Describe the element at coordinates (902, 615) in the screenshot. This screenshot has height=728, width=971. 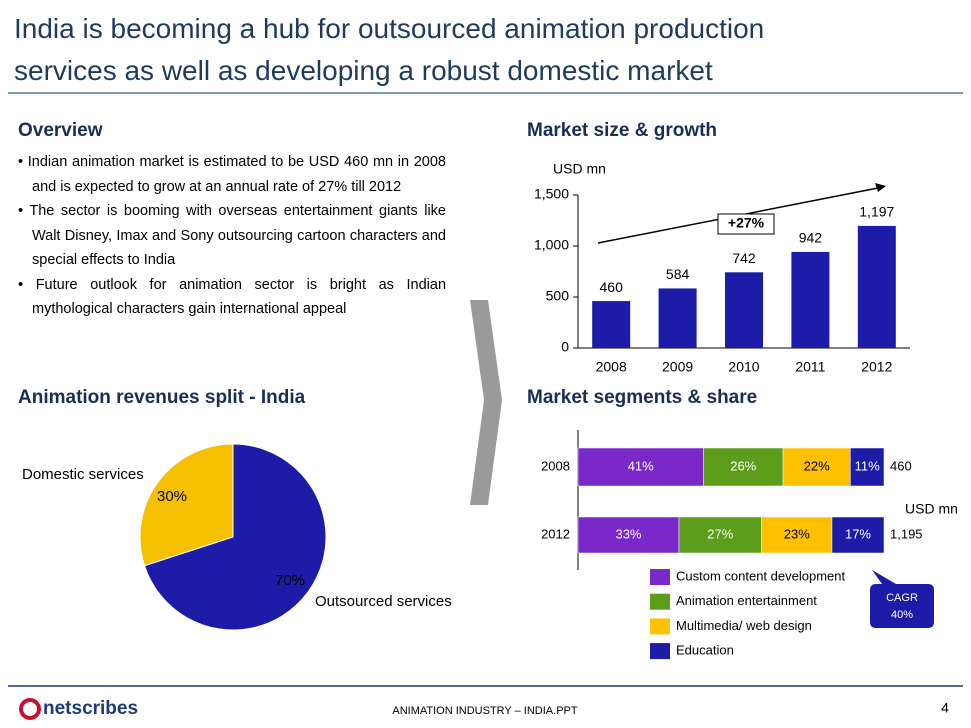
I see `callout-text: 40%` at that location.